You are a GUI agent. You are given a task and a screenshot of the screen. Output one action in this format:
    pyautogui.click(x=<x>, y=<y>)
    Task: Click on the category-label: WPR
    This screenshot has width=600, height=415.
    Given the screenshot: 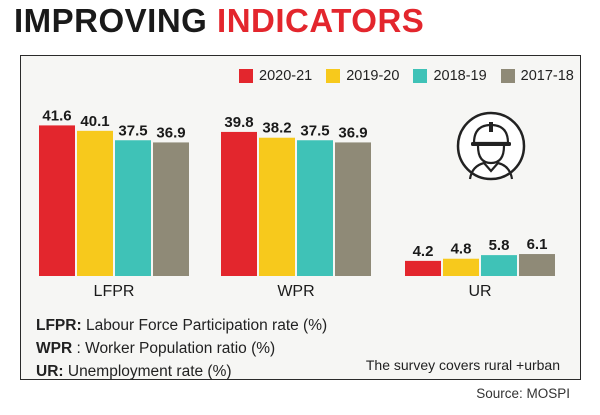 What is the action you would take?
    pyautogui.click(x=295, y=291)
    